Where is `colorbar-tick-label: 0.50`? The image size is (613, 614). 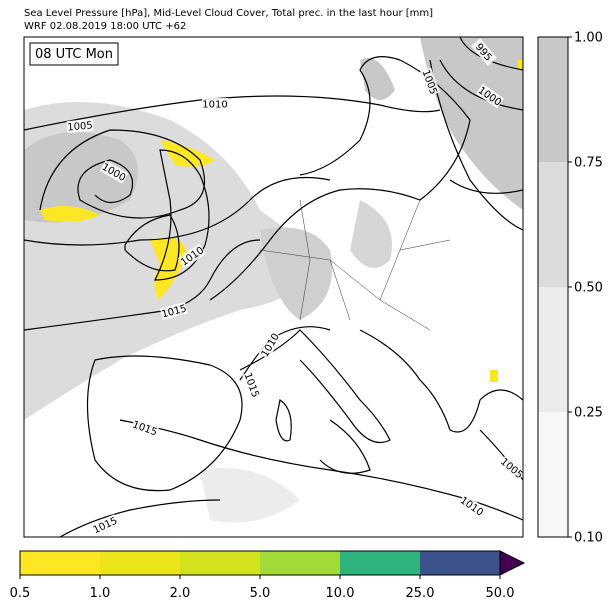
colorbar-tick-label: 0.50 is located at coordinates (588, 288).